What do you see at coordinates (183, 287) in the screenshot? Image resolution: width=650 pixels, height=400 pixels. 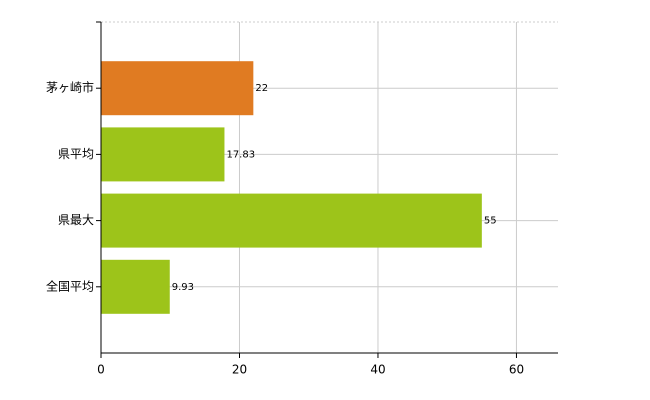 I see `value-label: 9.93` at bounding box center [183, 287].